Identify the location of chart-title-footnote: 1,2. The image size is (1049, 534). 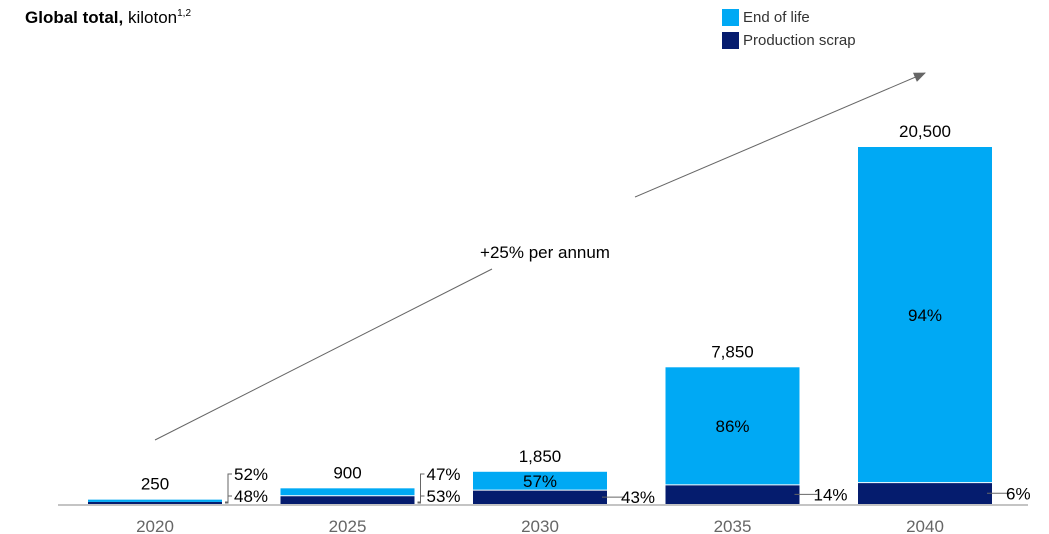
(184, 13).